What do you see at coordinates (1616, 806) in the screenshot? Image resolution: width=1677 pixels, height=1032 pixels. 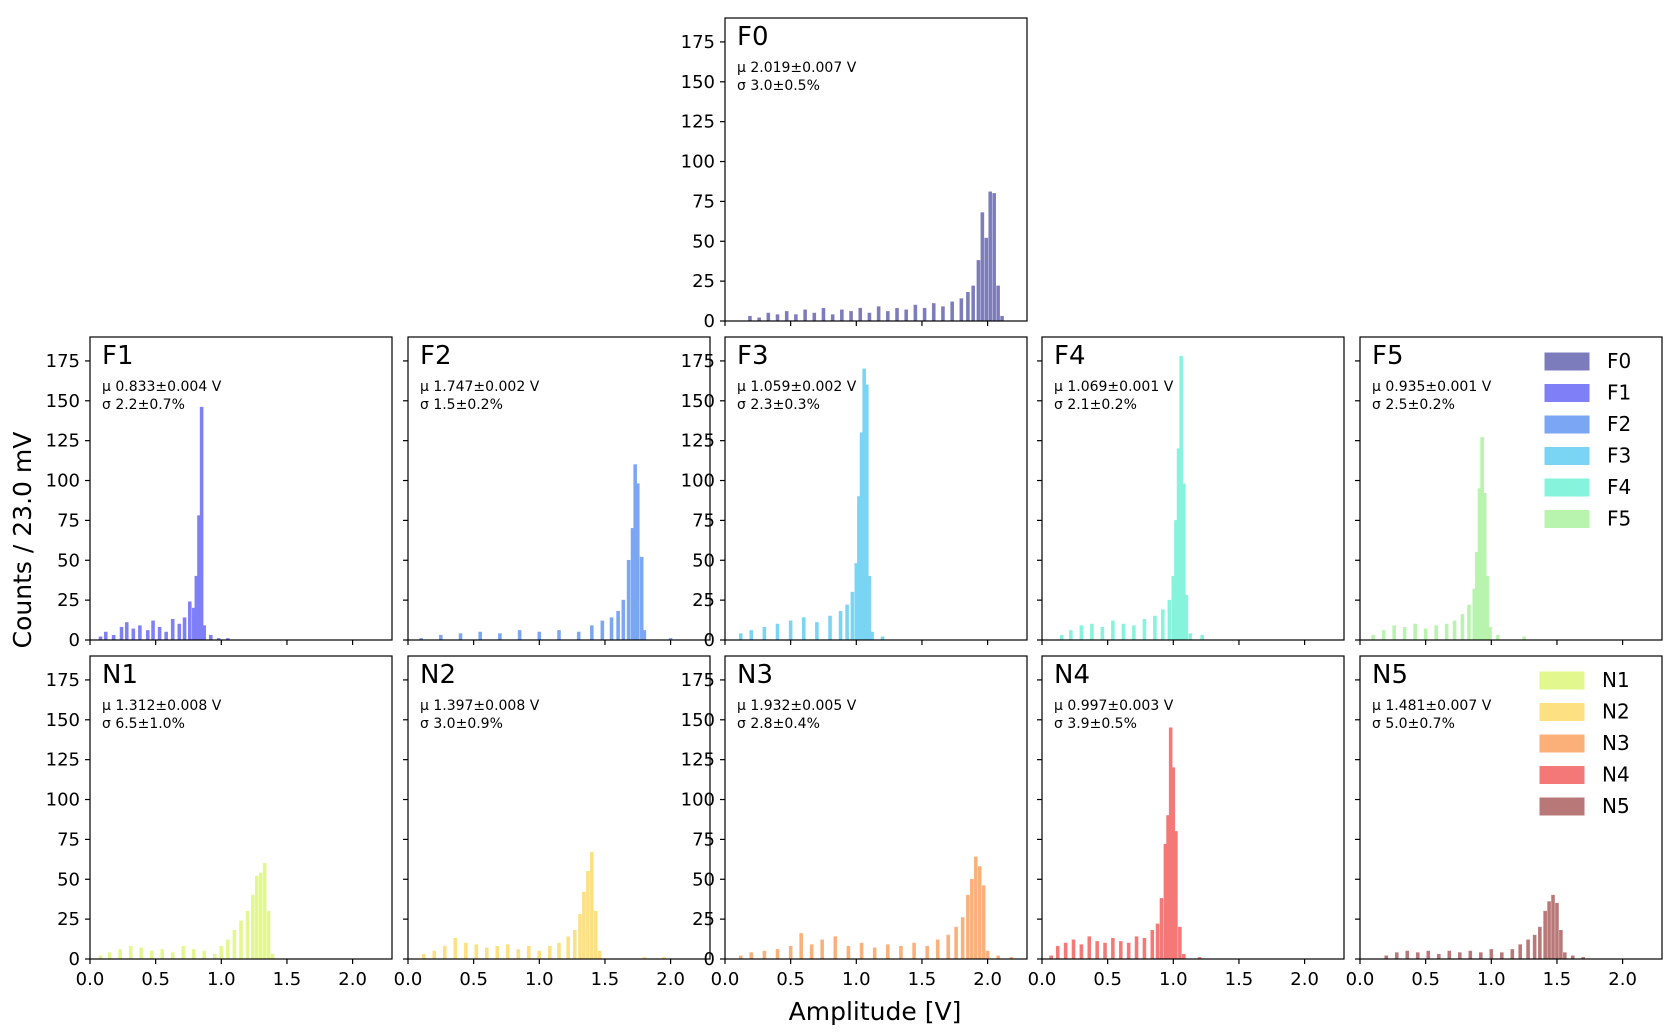 I see `legend-label: N5` at bounding box center [1616, 806].